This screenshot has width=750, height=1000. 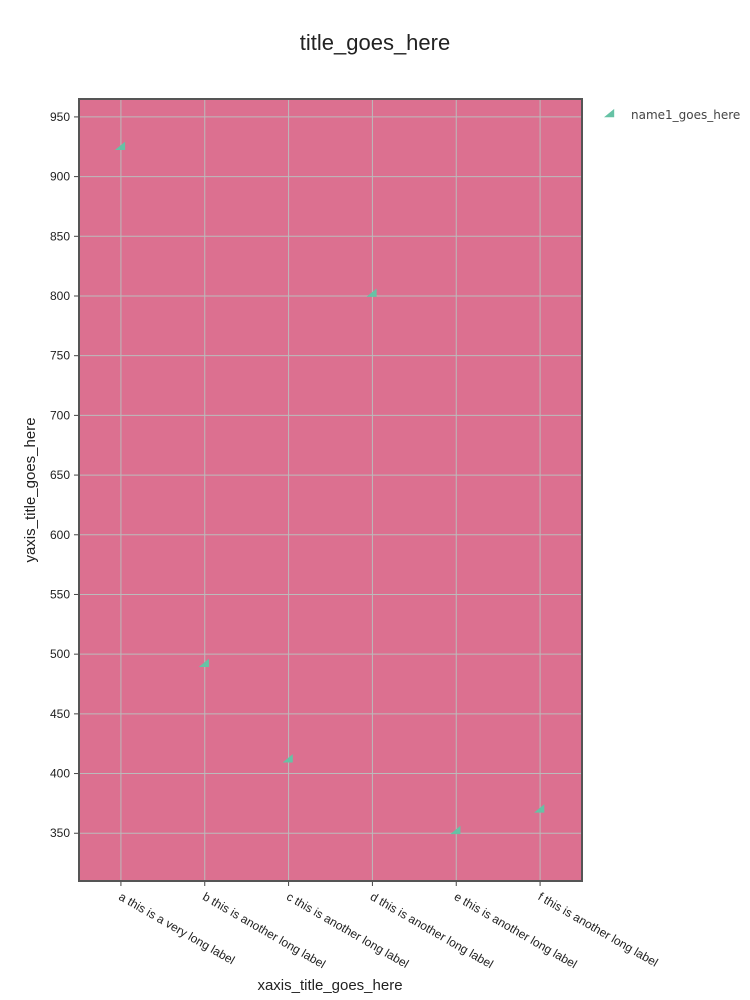 I want to click on y-tick-label: 700, so click(x=60, y=415).